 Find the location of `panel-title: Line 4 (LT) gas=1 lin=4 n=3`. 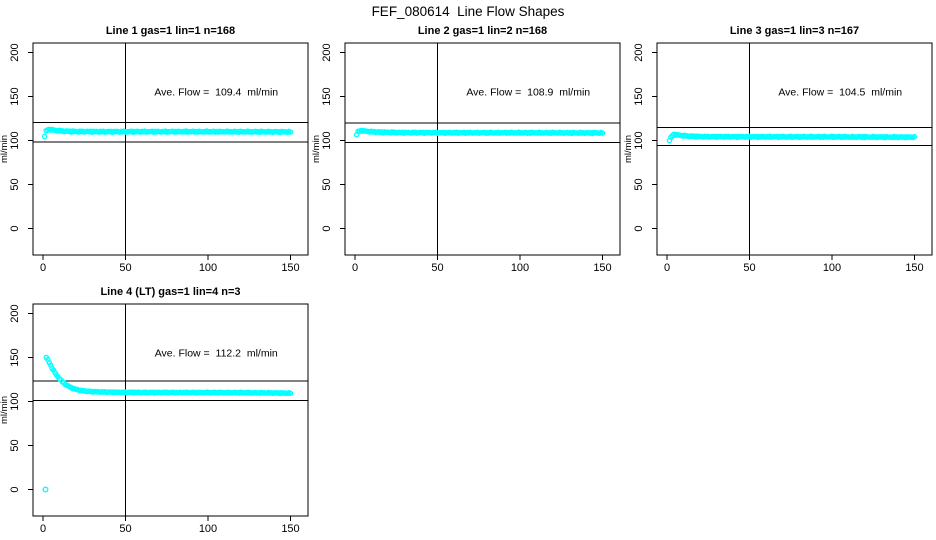

panel-title: Line 4 (LT) gas=1 lin=4 n=3 is located at coordinates (170, 292).